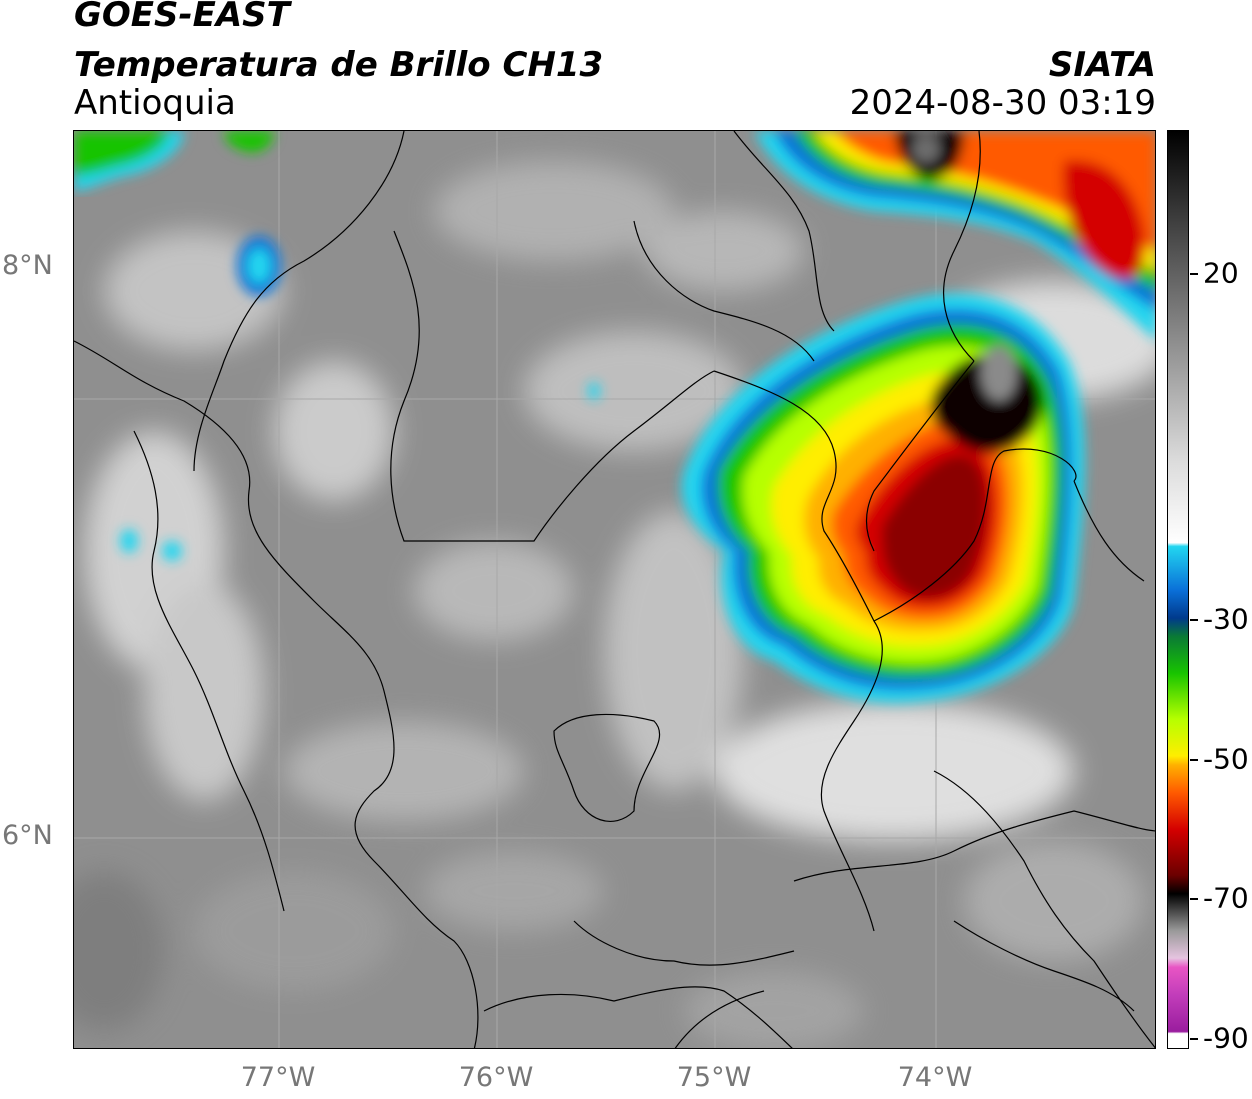 This screenshot has height=1099, width=1252. What do you see at coordinates (27, 835) in the screenshot?
I see `lat-label-6n: 6°N` at bounding box center [27, 835].